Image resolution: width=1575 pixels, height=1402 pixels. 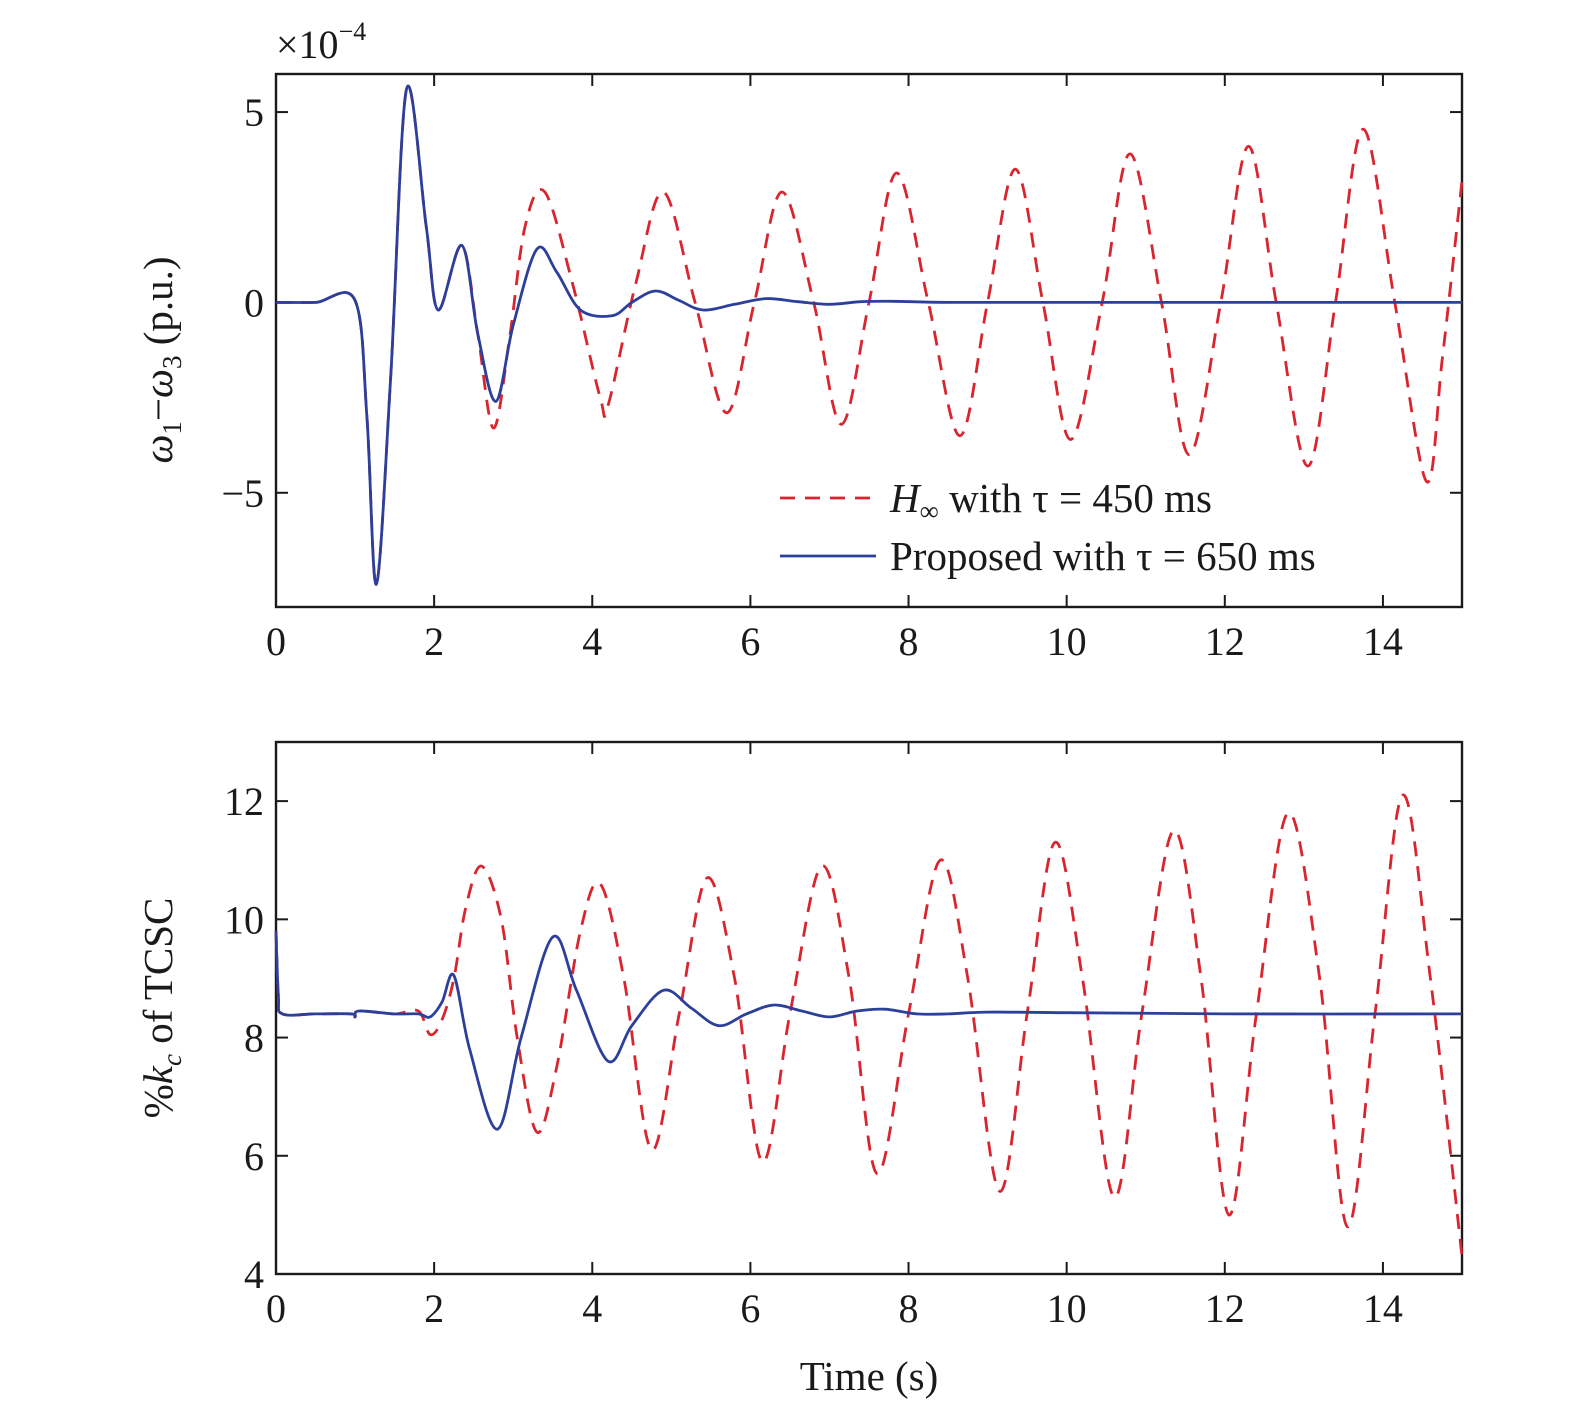 I want to click on bottom-y-tick-label: 8, so click(x=254, y=1038).